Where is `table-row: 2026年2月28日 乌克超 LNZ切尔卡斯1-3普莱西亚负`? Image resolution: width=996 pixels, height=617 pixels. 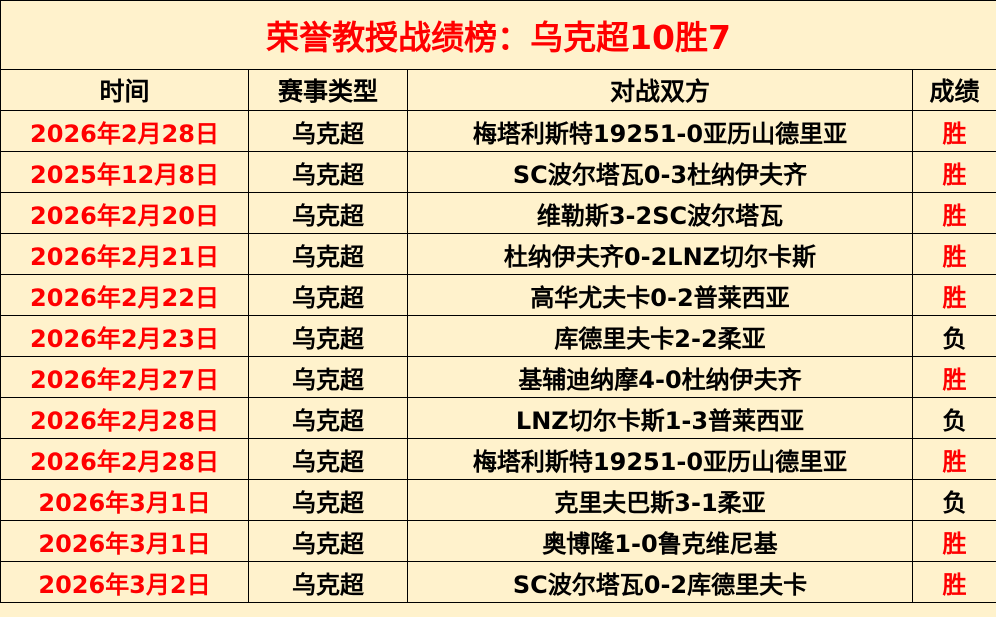 table-row: 2026年2月28日 乌克超 LNZ切尔卡斯1-3普莱西亚负 is located at coordinates (498, 418).